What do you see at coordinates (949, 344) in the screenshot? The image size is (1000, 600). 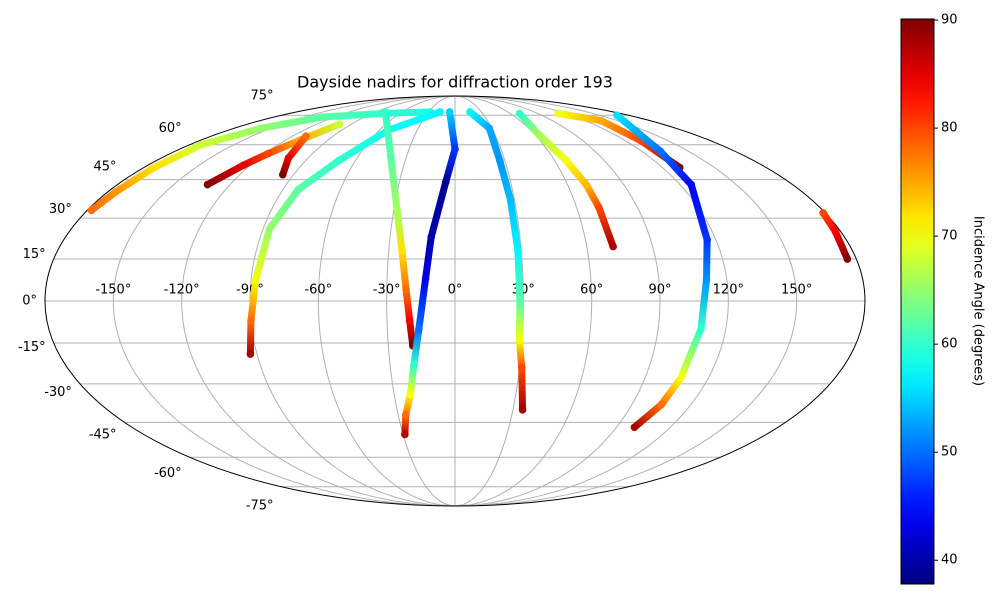 I see `colorbar-tick-label: 60` at bounding box center [949, 344].